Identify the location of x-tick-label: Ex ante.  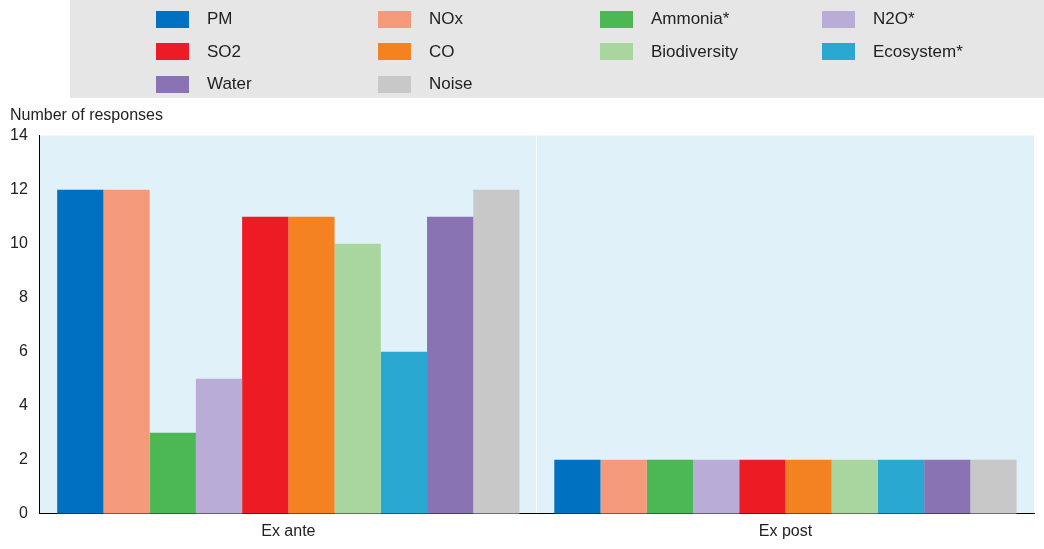
(288, 530).